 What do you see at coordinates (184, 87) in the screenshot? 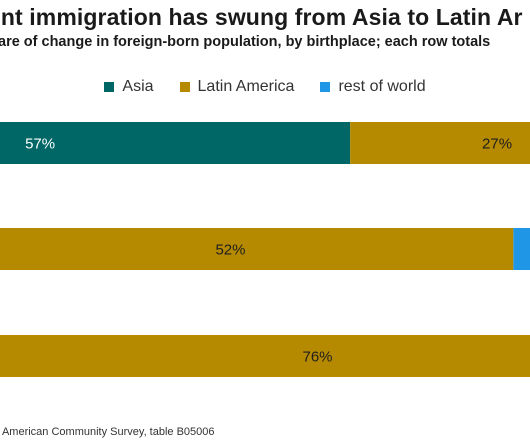
I see `legend-swatch-latin-america` at bounding box center [184, 87].